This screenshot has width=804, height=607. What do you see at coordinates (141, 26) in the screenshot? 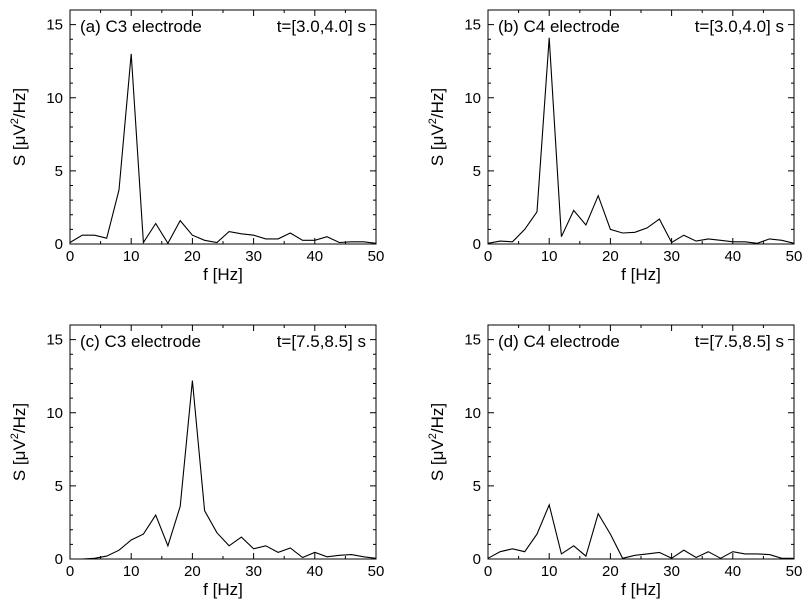
I see `panel-label: (a) C3 electrode` at bounding box center [141, 26].